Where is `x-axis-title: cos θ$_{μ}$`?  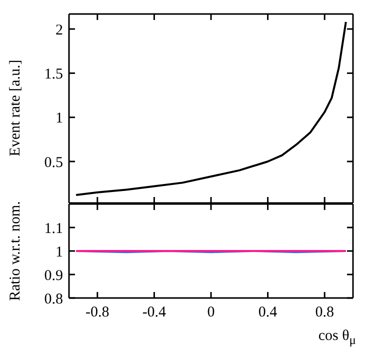
x-axis-title: cos θ$_{μ}$ is located at coordinates (337, 338).